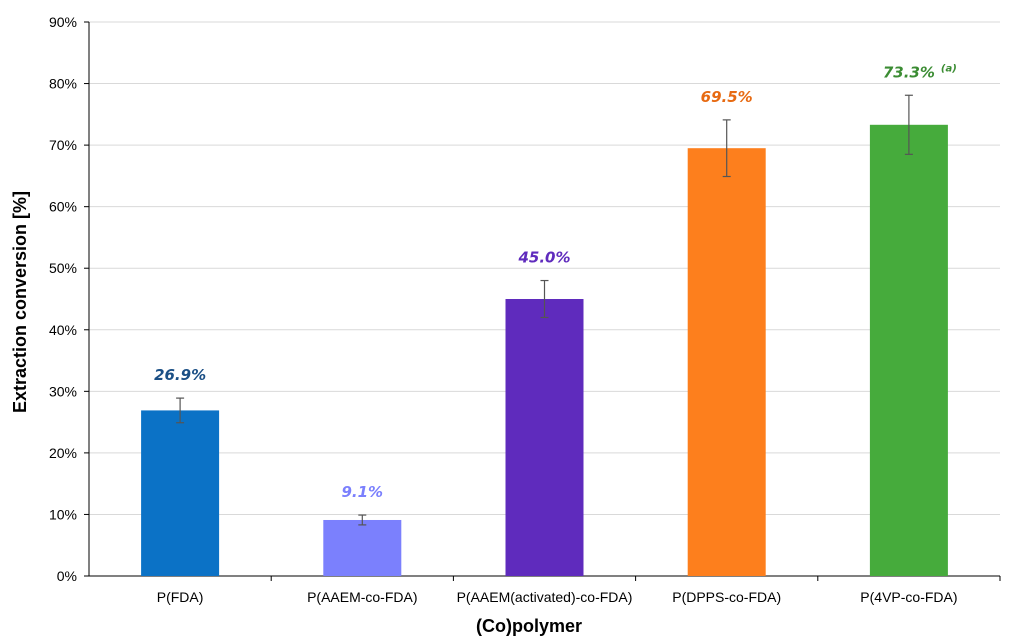 The image size is (1012, 639). Describe the element at coordinates (909, 72) in the screenshot. I see `data-label: 73.3%` at that location.